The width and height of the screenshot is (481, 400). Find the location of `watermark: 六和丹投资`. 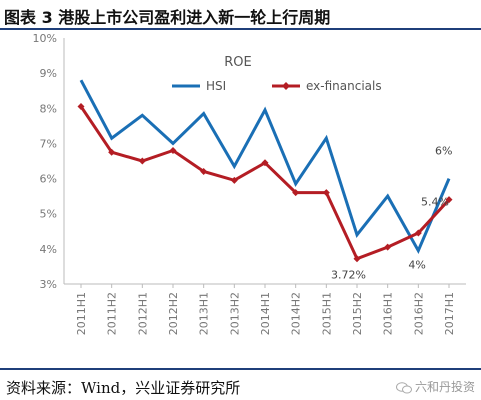

watermark: 六和丹投资 is located at coordinates (435, 386).